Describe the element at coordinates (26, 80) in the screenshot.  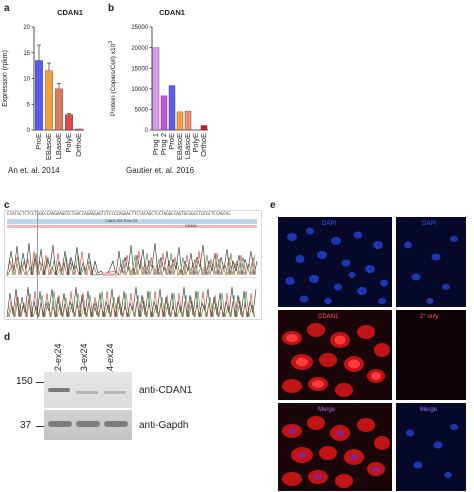
I see `y-tick-label: 10` at that location.